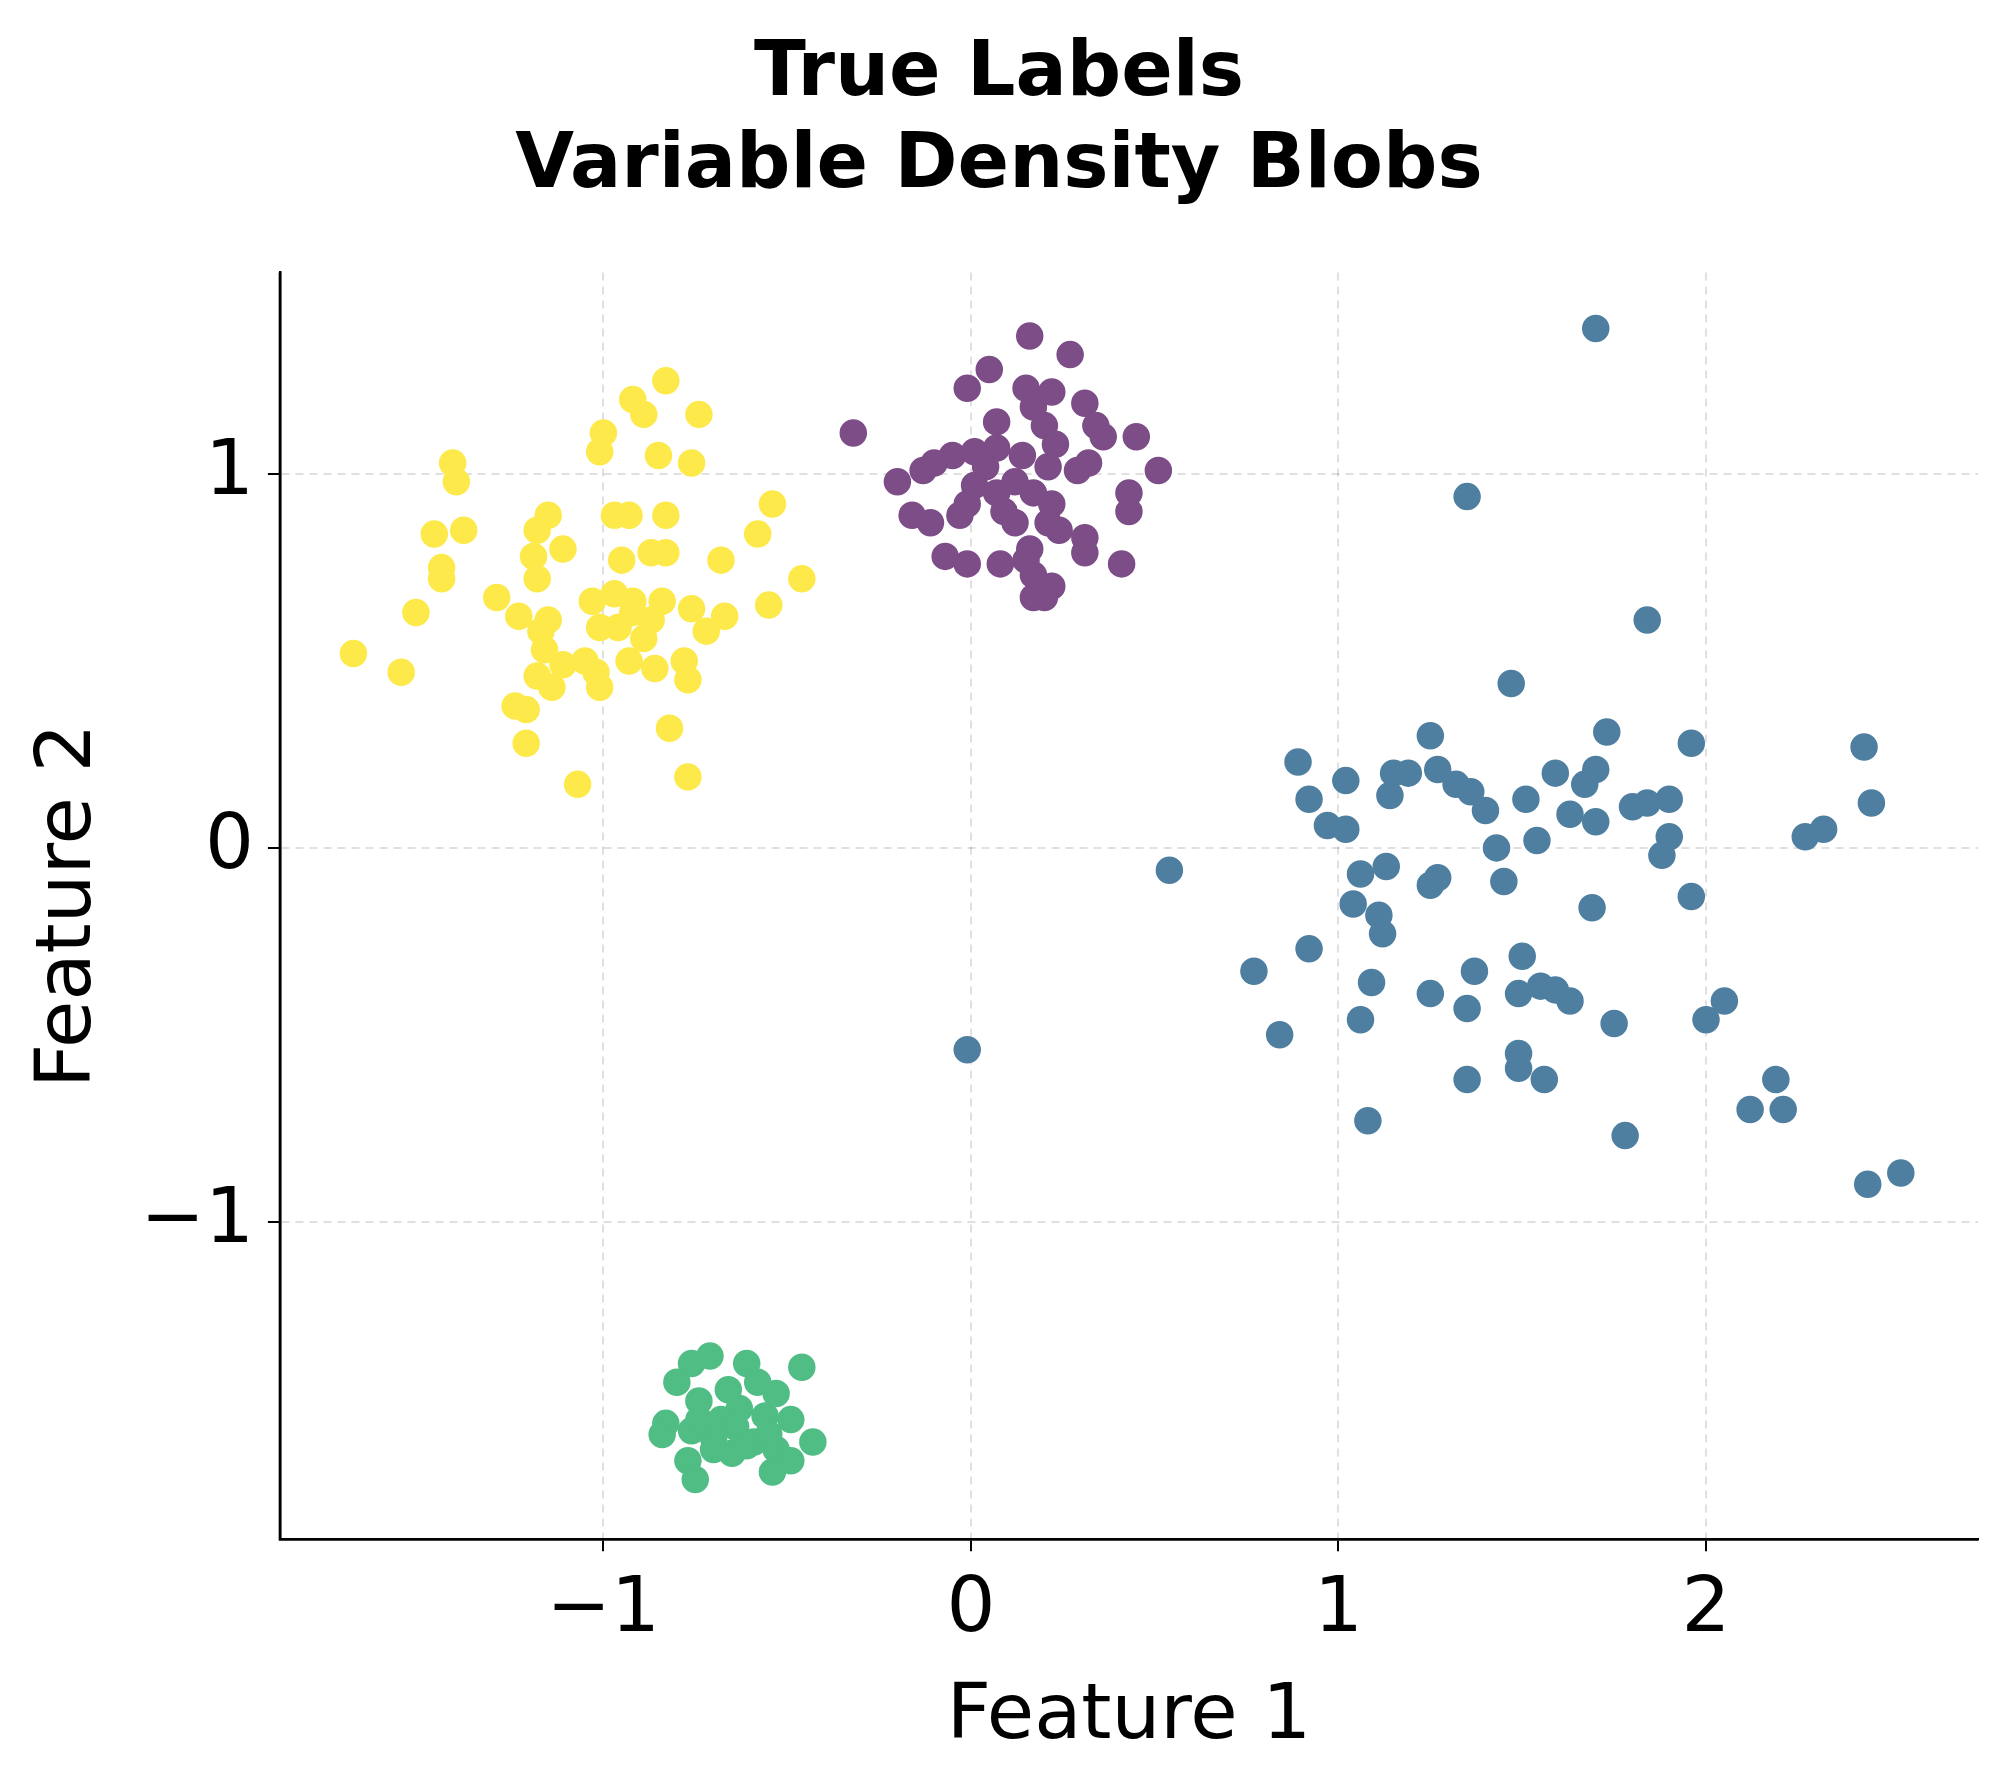 Image resolution: width=2008 pixels, height=1788 pixels. Describe the element at coordinates (229, 841) in the screenshot. I see `y-tick-label: 0` at that location.